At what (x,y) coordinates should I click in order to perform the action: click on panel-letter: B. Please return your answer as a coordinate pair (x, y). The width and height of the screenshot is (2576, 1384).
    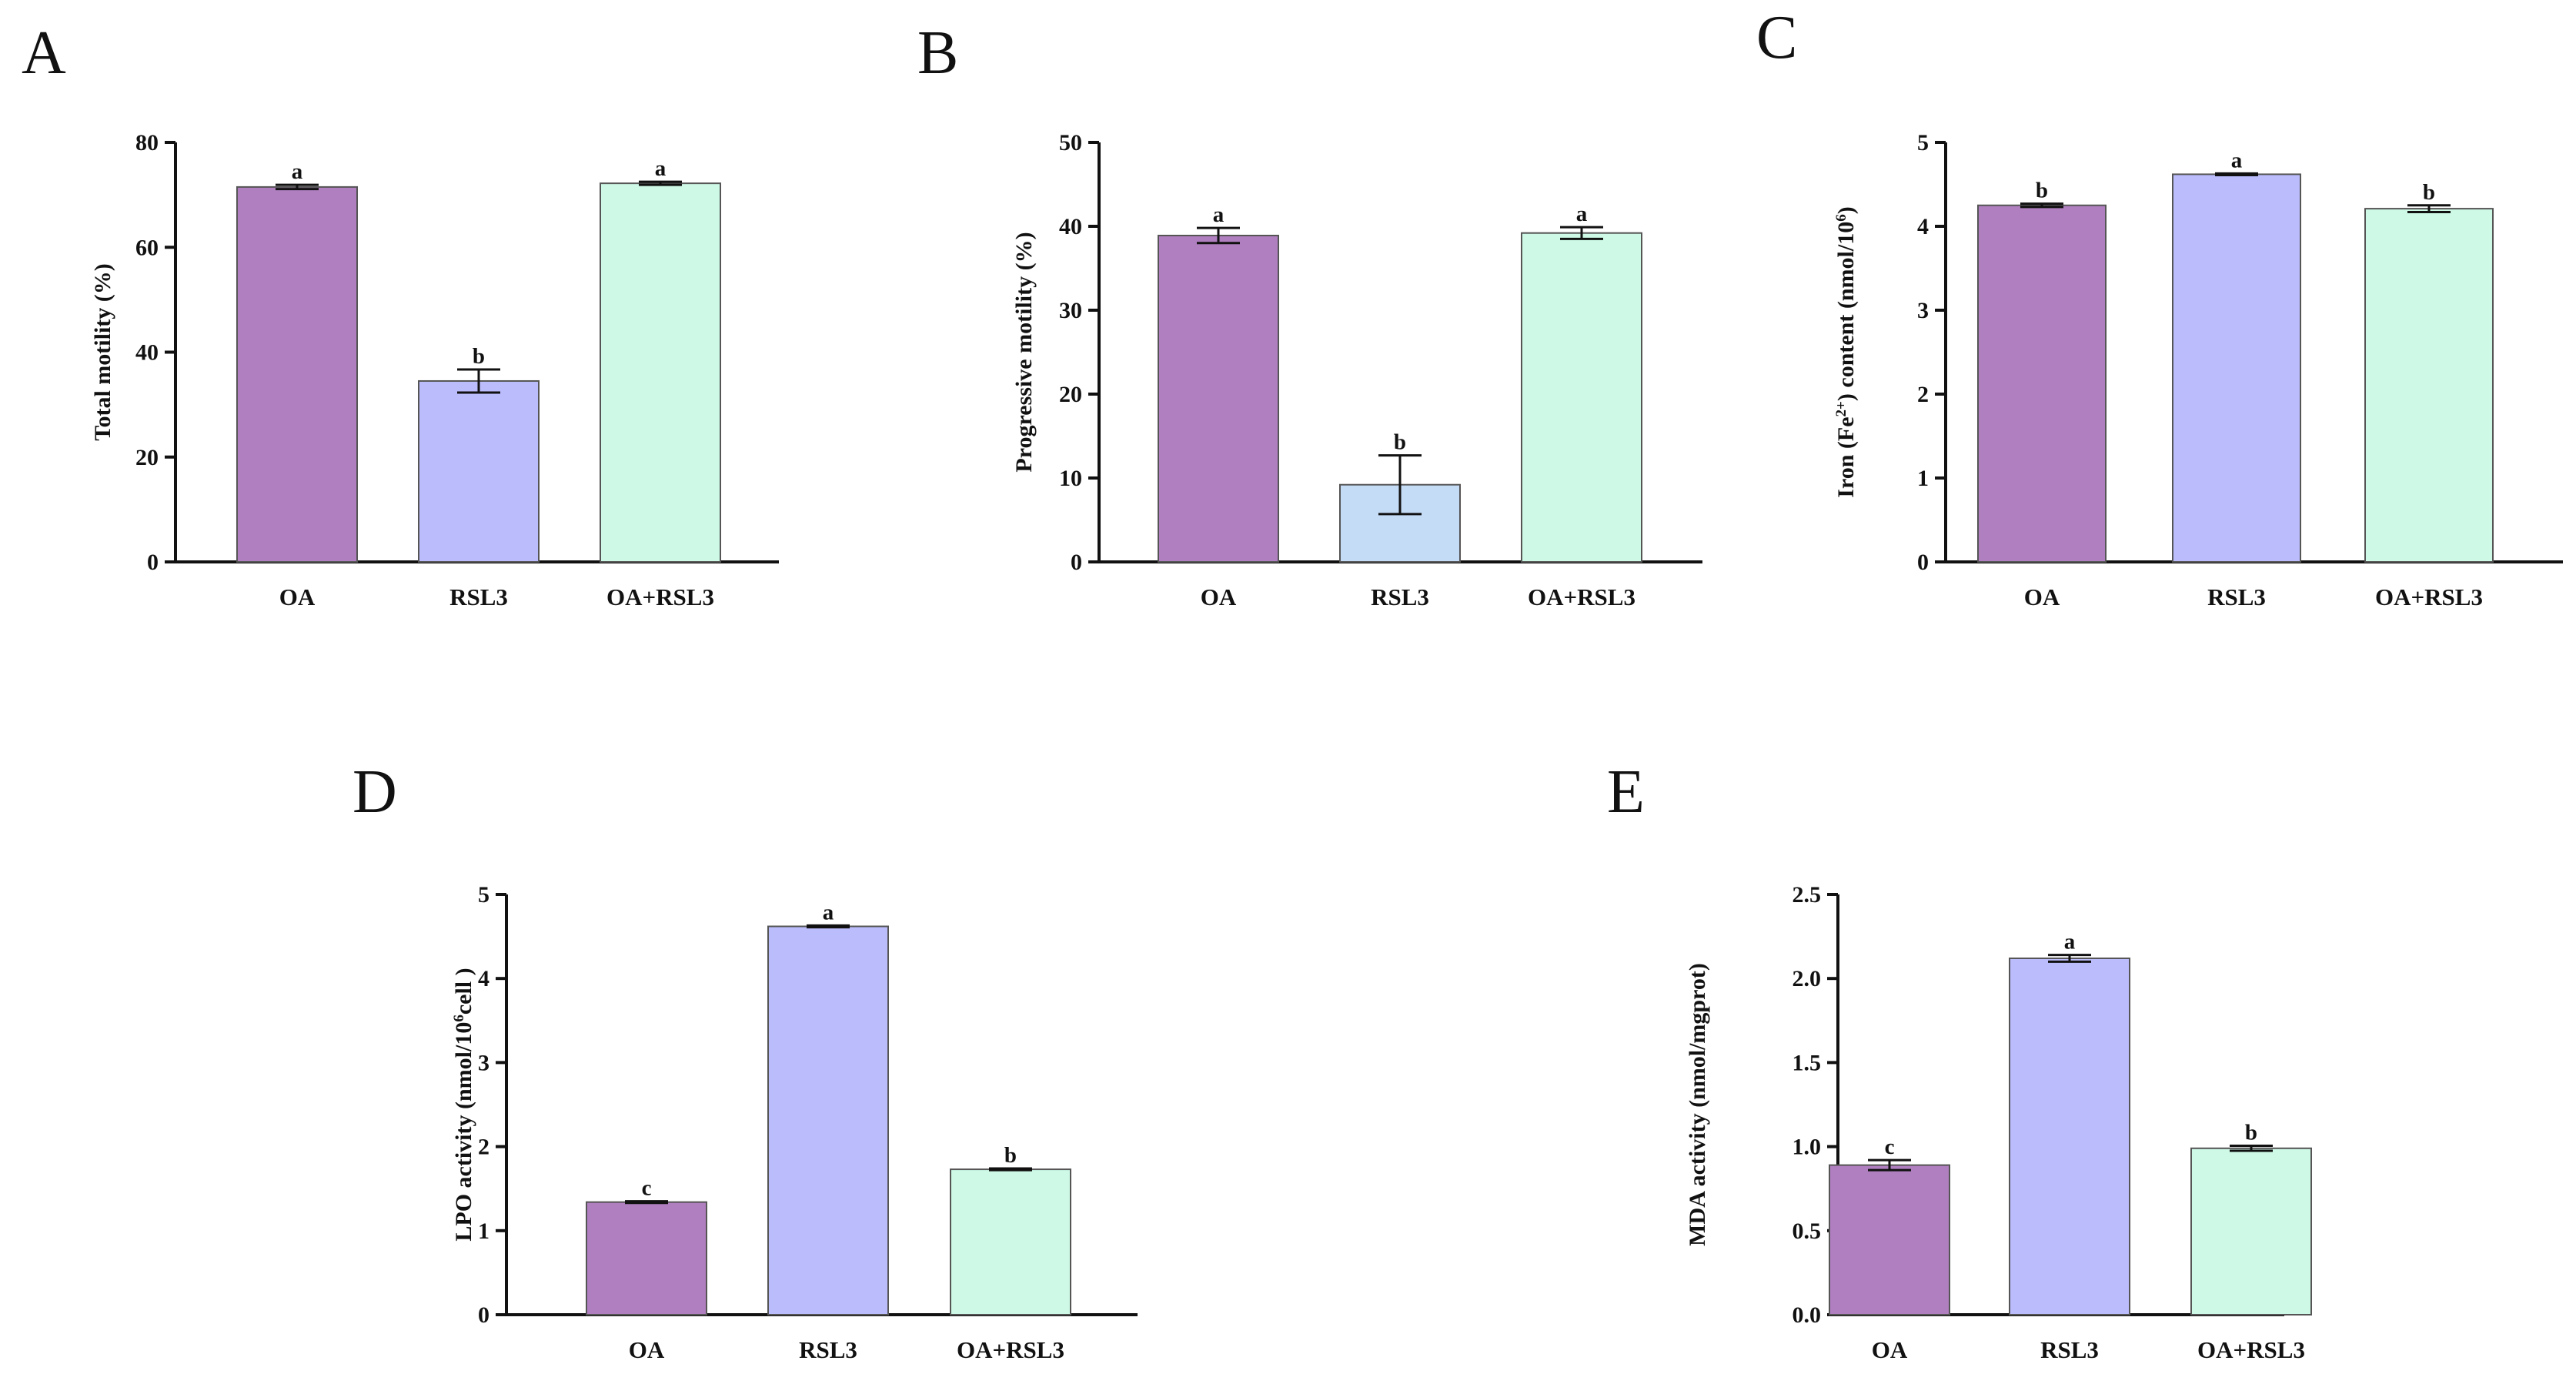
    Looking at the image, I should click on (938, 53).